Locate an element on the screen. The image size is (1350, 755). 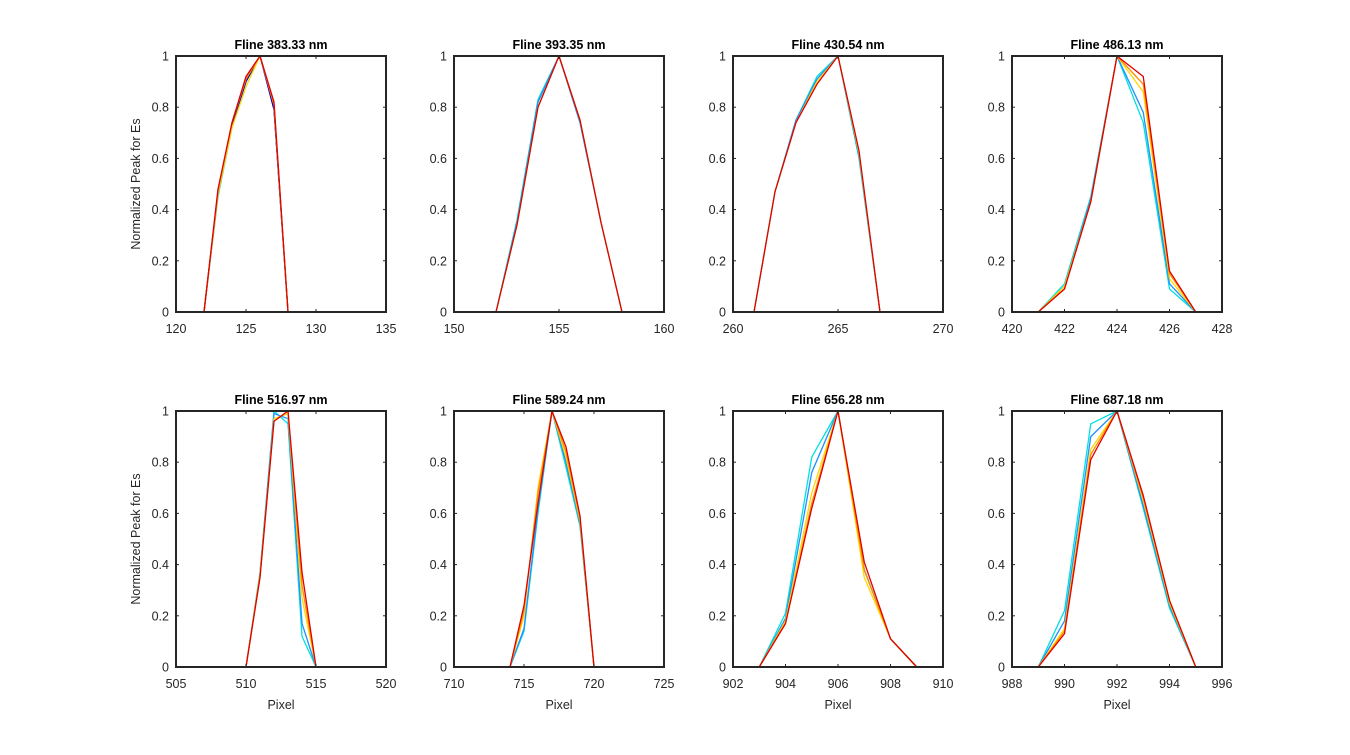
x-tick-label: 505 is located at coordinates (176, 684).